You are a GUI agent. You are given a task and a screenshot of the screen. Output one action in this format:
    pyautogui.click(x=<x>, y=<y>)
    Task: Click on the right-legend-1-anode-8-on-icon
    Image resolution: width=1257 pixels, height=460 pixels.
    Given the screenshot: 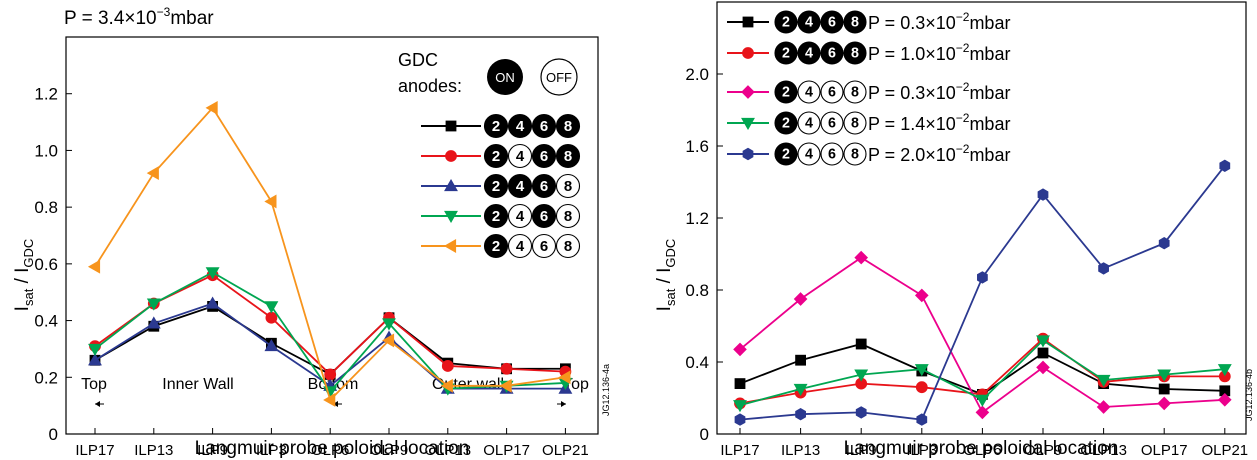 What is the action you would take?
    pyautogui.click(x=855, y=22)
    